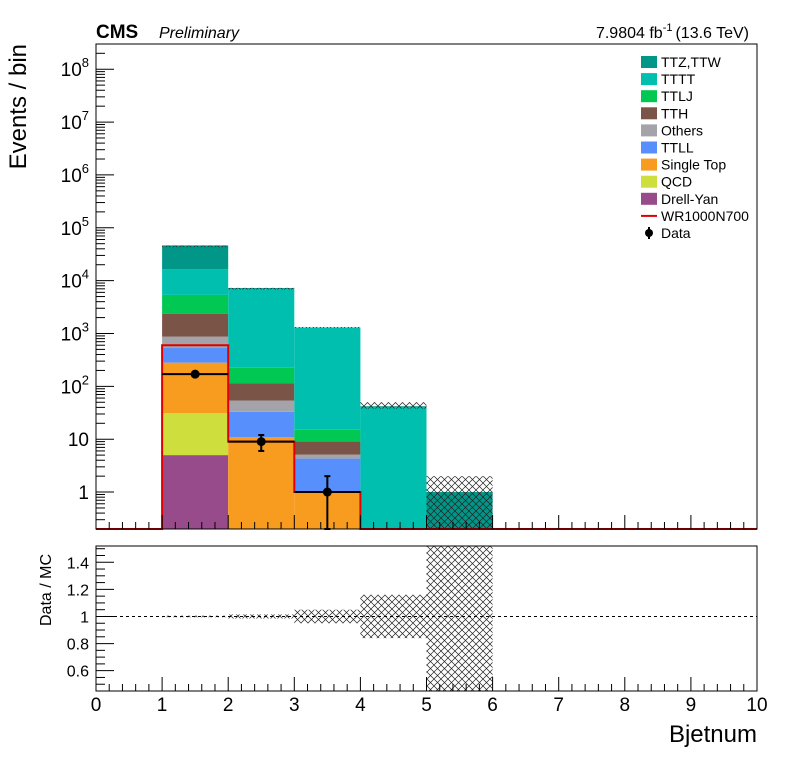 The height and width of the screenshot is (772, 796). I want to click on y-tick-label: 10⁵, so click(75, 227).